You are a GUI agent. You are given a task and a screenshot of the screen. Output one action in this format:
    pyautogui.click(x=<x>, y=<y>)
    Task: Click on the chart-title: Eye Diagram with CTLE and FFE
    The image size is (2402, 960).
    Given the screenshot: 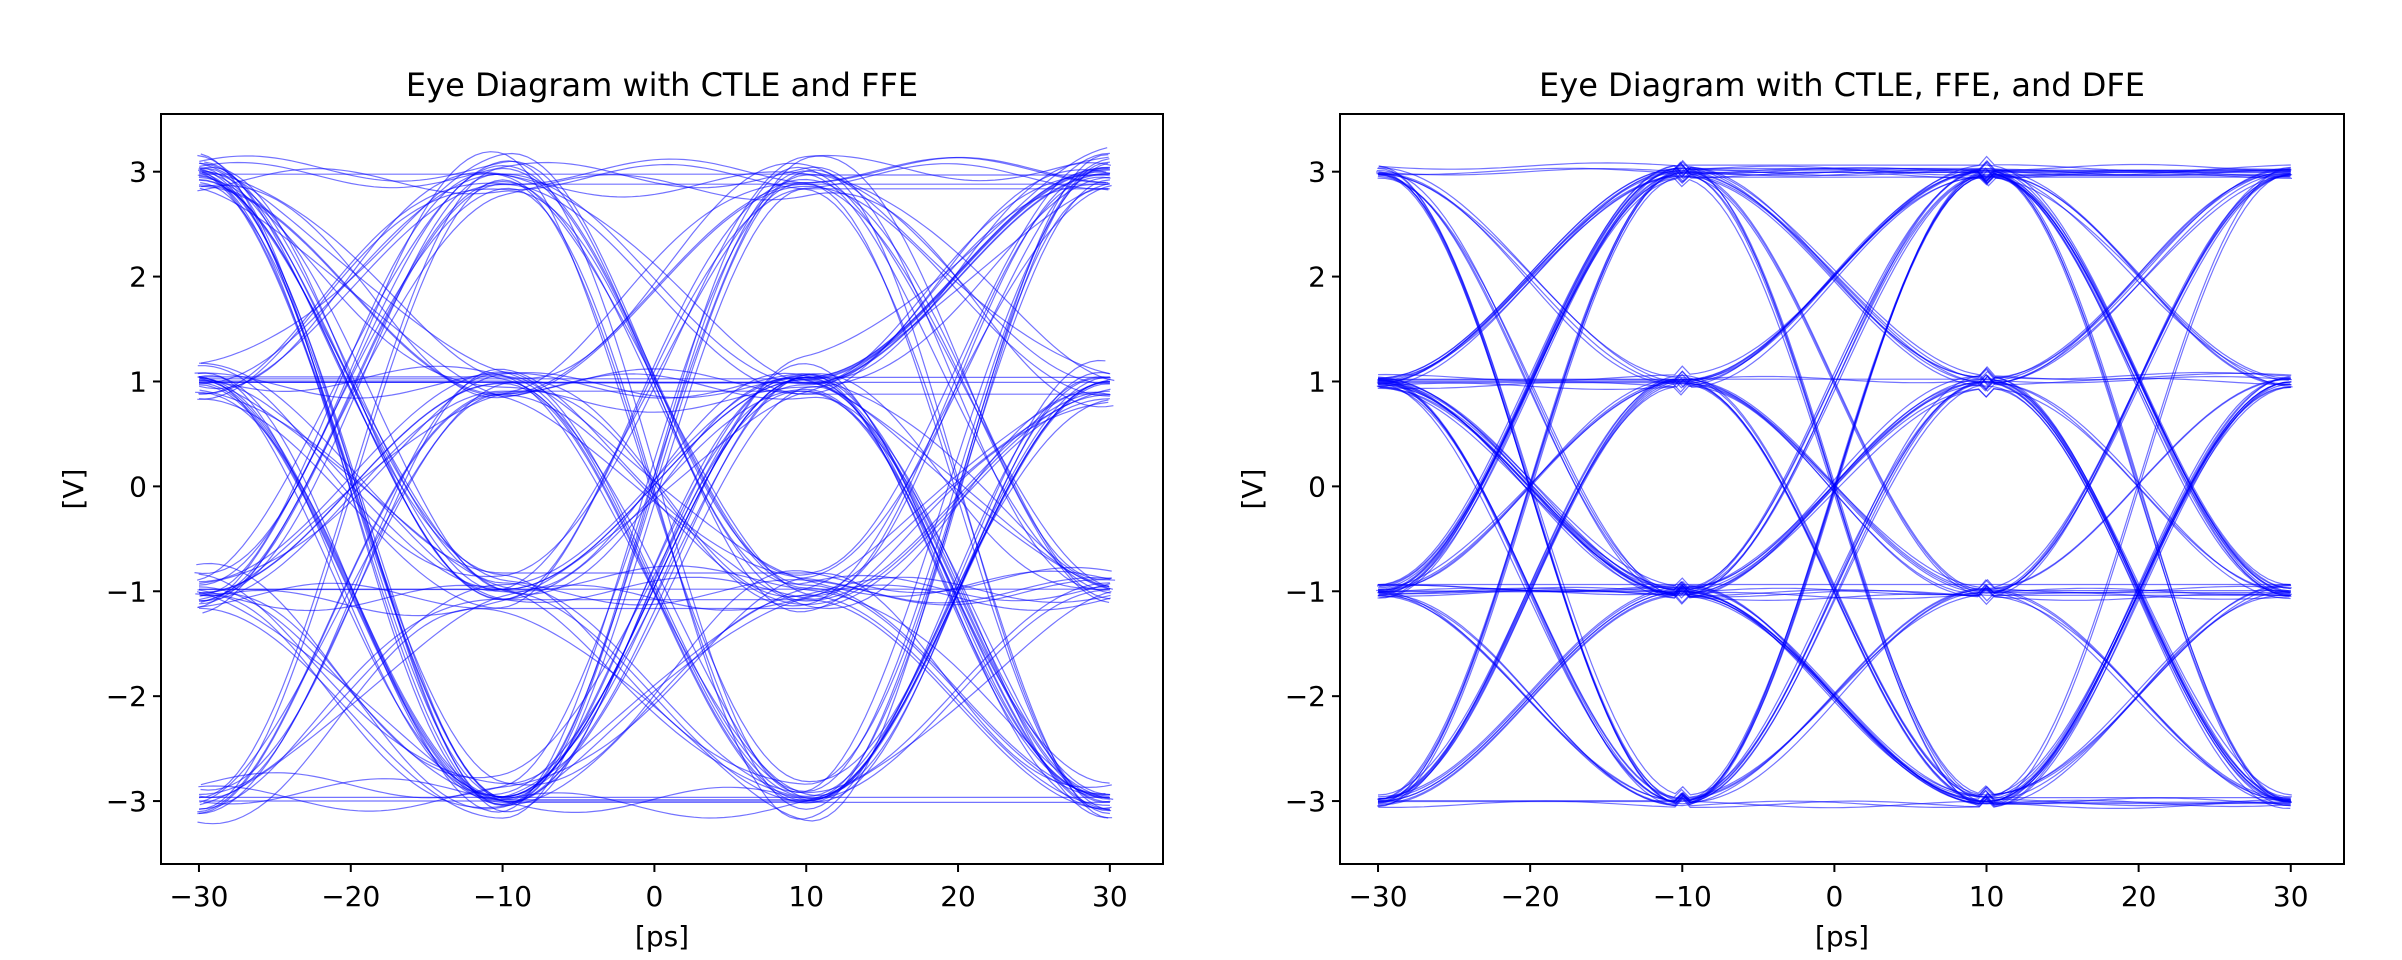 What is the action you would take?
    pyautogui.click(x=662, y=85)
    